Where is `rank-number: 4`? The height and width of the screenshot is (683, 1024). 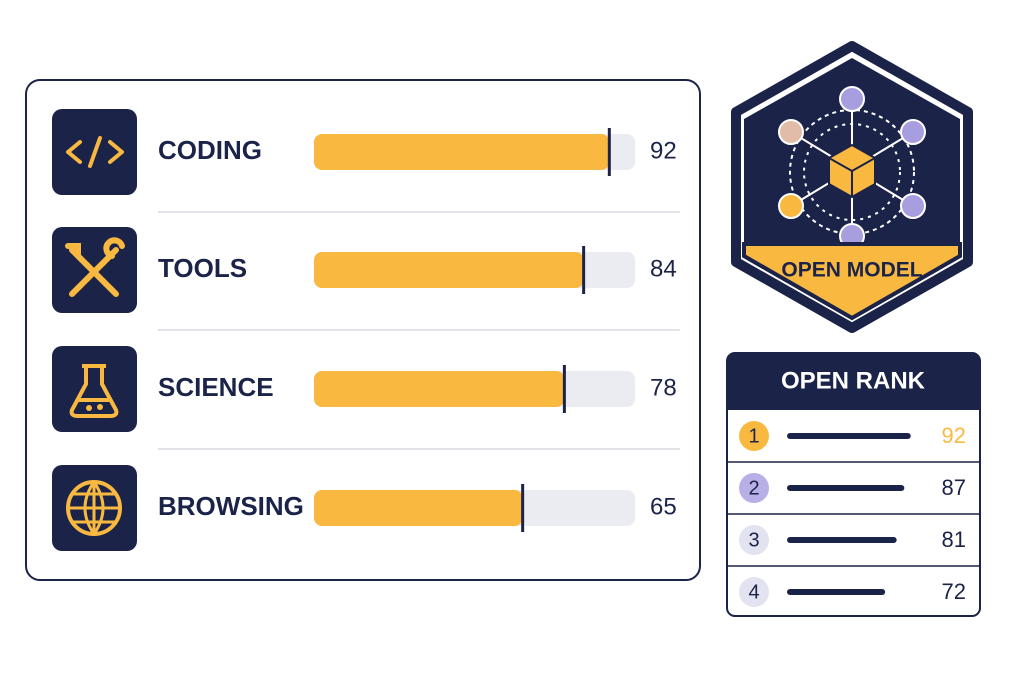 rank-number: 4 is located at coordinates (753, 592).